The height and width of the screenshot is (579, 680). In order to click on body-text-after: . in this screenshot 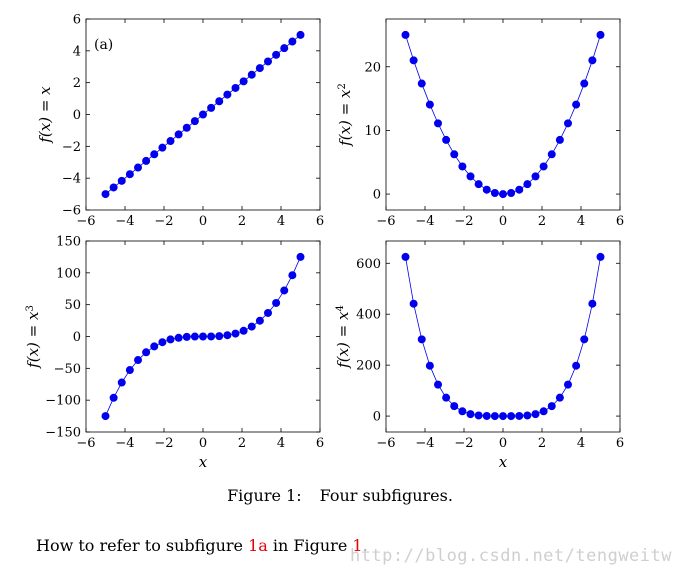, I will do `click(365, 545)`.